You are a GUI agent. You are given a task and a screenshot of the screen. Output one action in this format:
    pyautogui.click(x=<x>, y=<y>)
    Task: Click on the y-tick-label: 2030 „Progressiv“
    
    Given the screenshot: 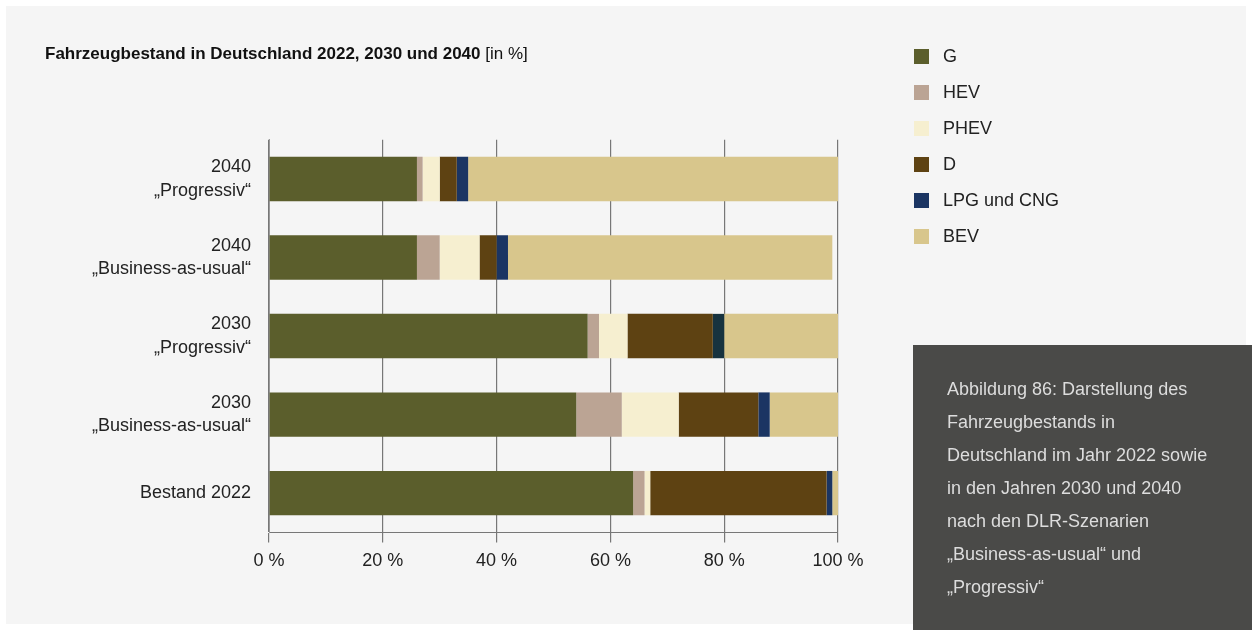 What is the action you would take?
    pyautogui.click(x=202, y=335)
    